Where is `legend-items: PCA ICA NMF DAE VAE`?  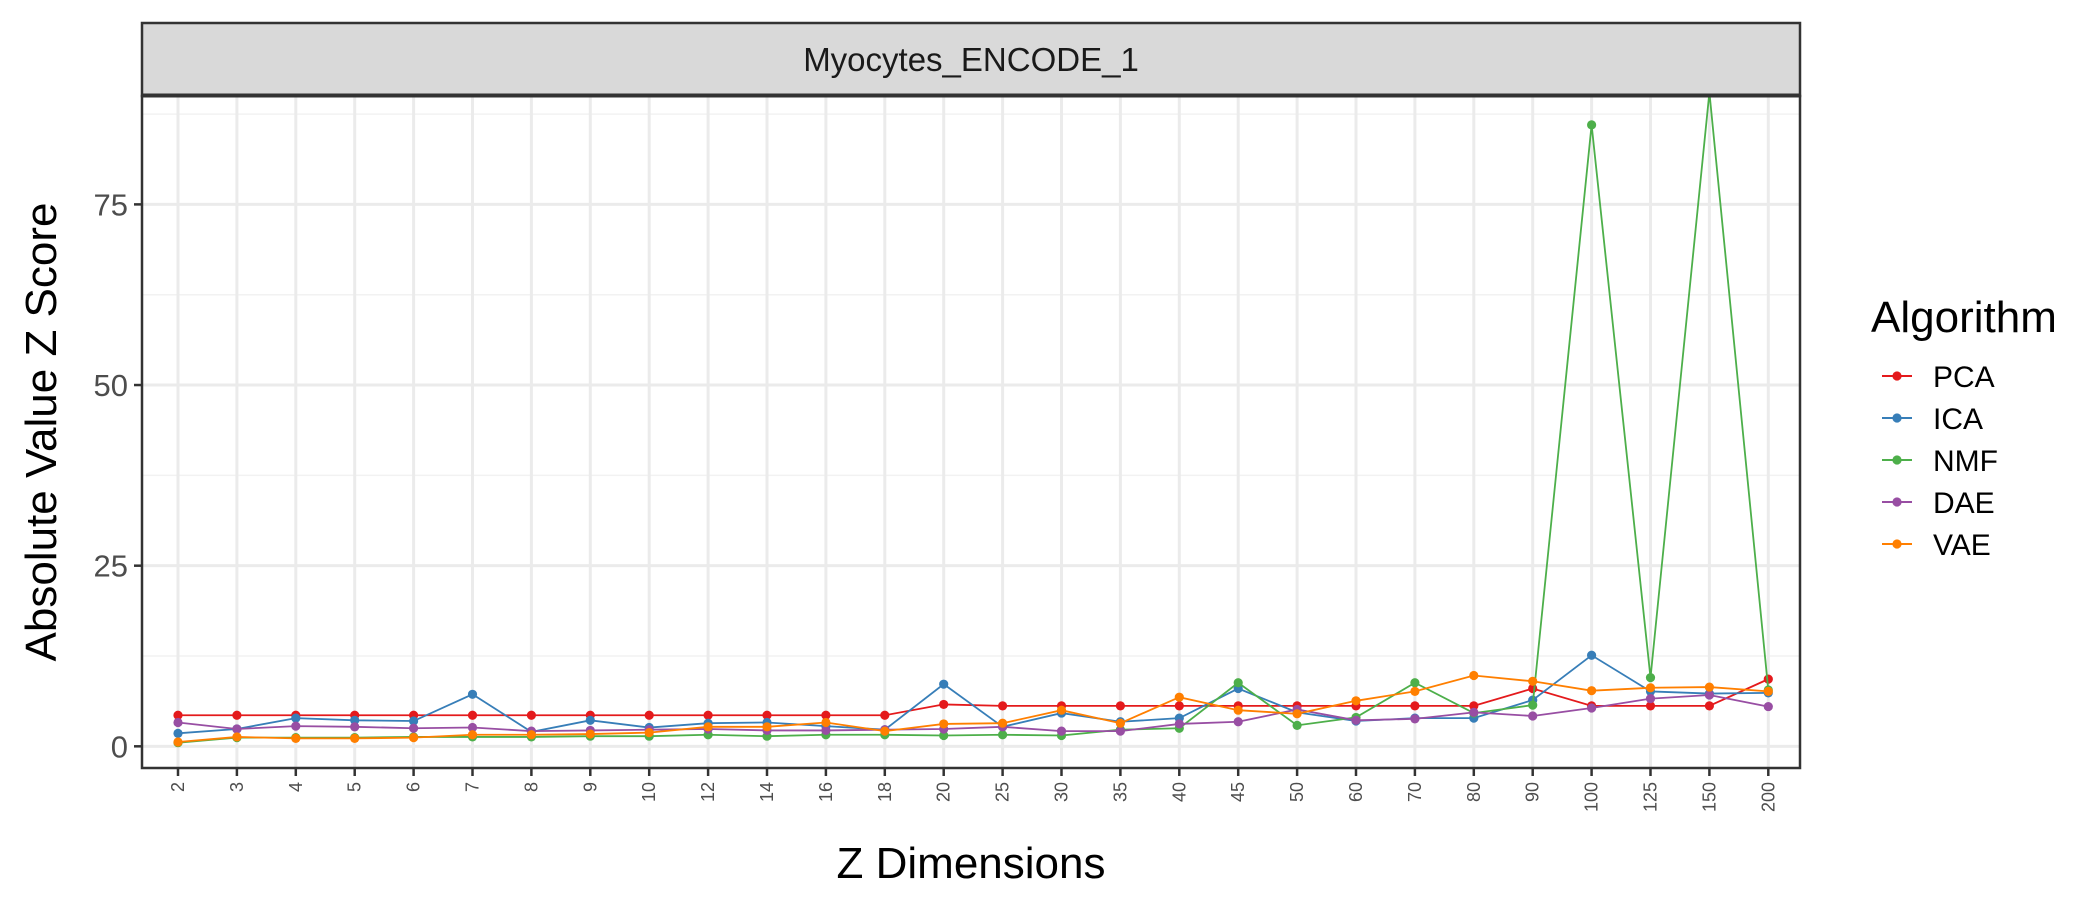
legend-items: PCA ICA NMF DAE VAE is located at coordinates (1940, 461).